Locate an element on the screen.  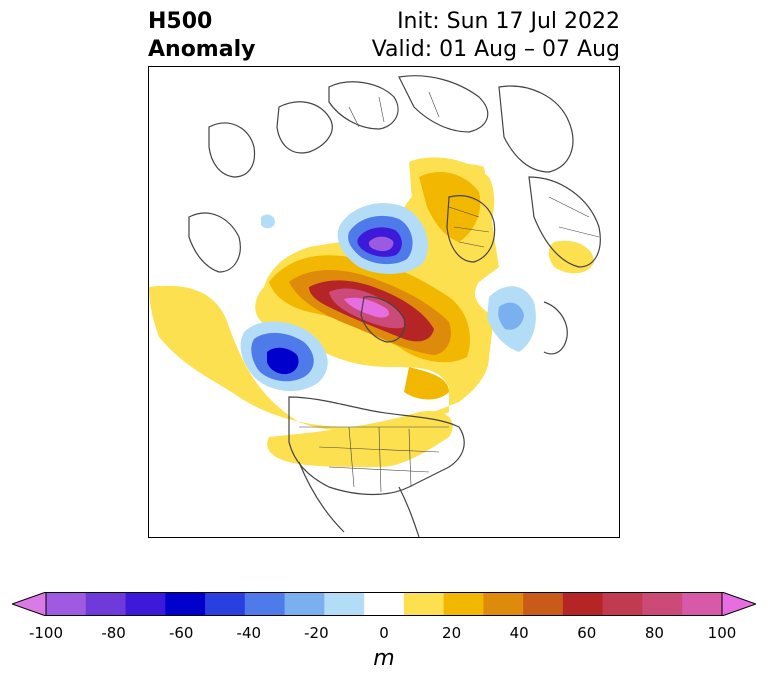
colorbar-tick-label: -100 is located at coordinates (46, 633).